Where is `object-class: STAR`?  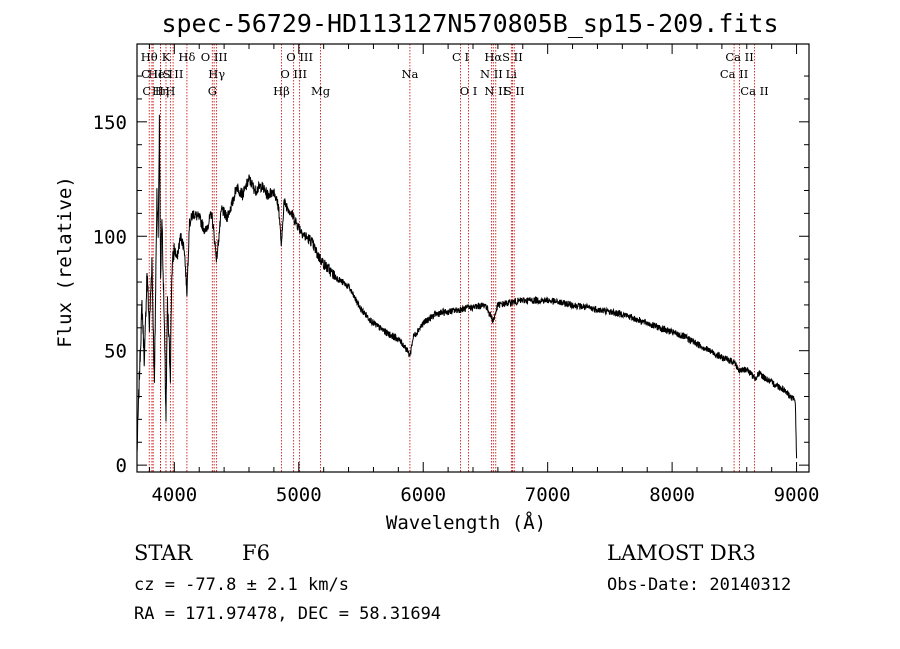
object-class: STAR is located at coordinates (163, 553).